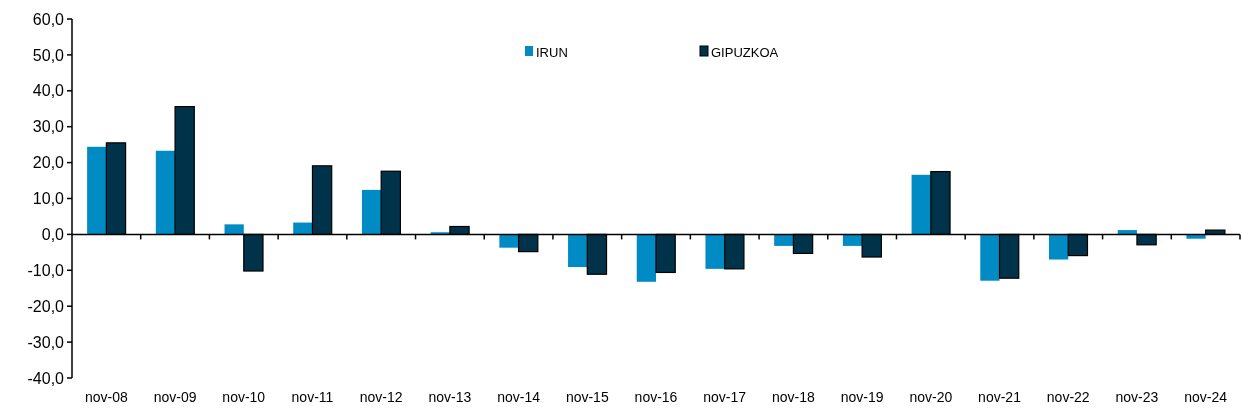 The height and width of the screenshot is (410, 1242). What do you see at coordinates (1068, 397) in the screenshot?
I see `x-tick-label: nov-22` at bounding box center [1068, 397].